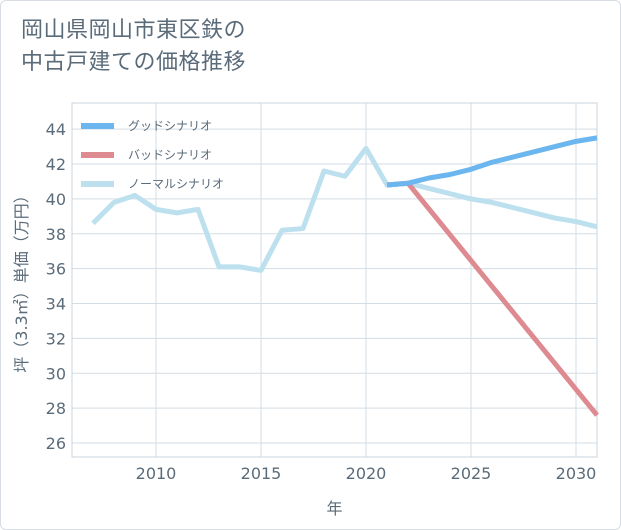  Describe the element at coordinates (56, 269) in the screenshot. I see `y-tick-label: 36` at that location.